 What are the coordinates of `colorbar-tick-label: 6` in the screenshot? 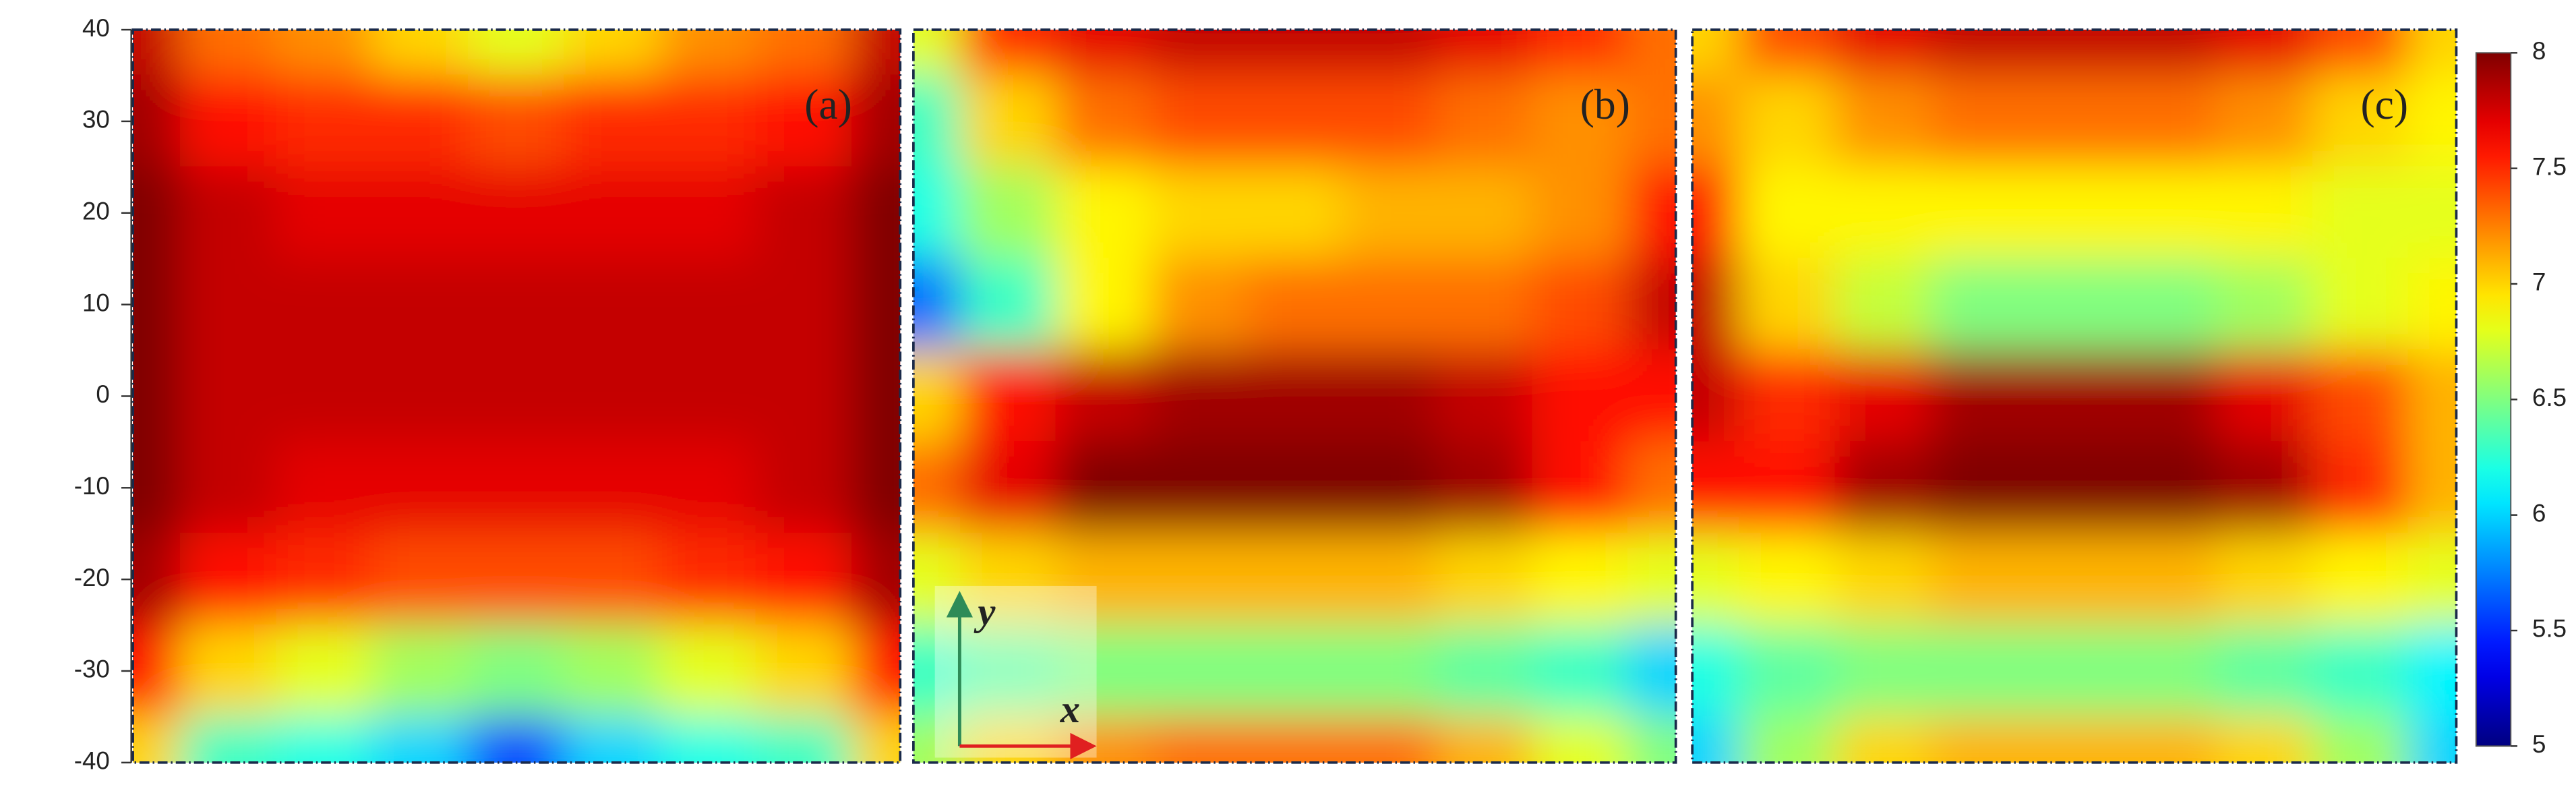 It's located at (2539, 513).